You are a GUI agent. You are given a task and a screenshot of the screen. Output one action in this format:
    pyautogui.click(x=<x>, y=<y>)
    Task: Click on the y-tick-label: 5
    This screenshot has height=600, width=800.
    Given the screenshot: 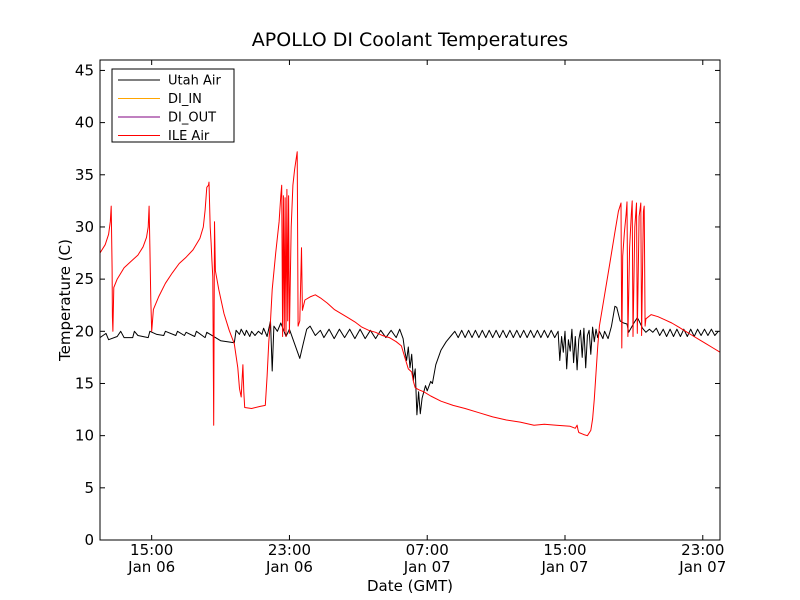 What is the action you would take?
    pyautogui.click(x=89, y=488)
    